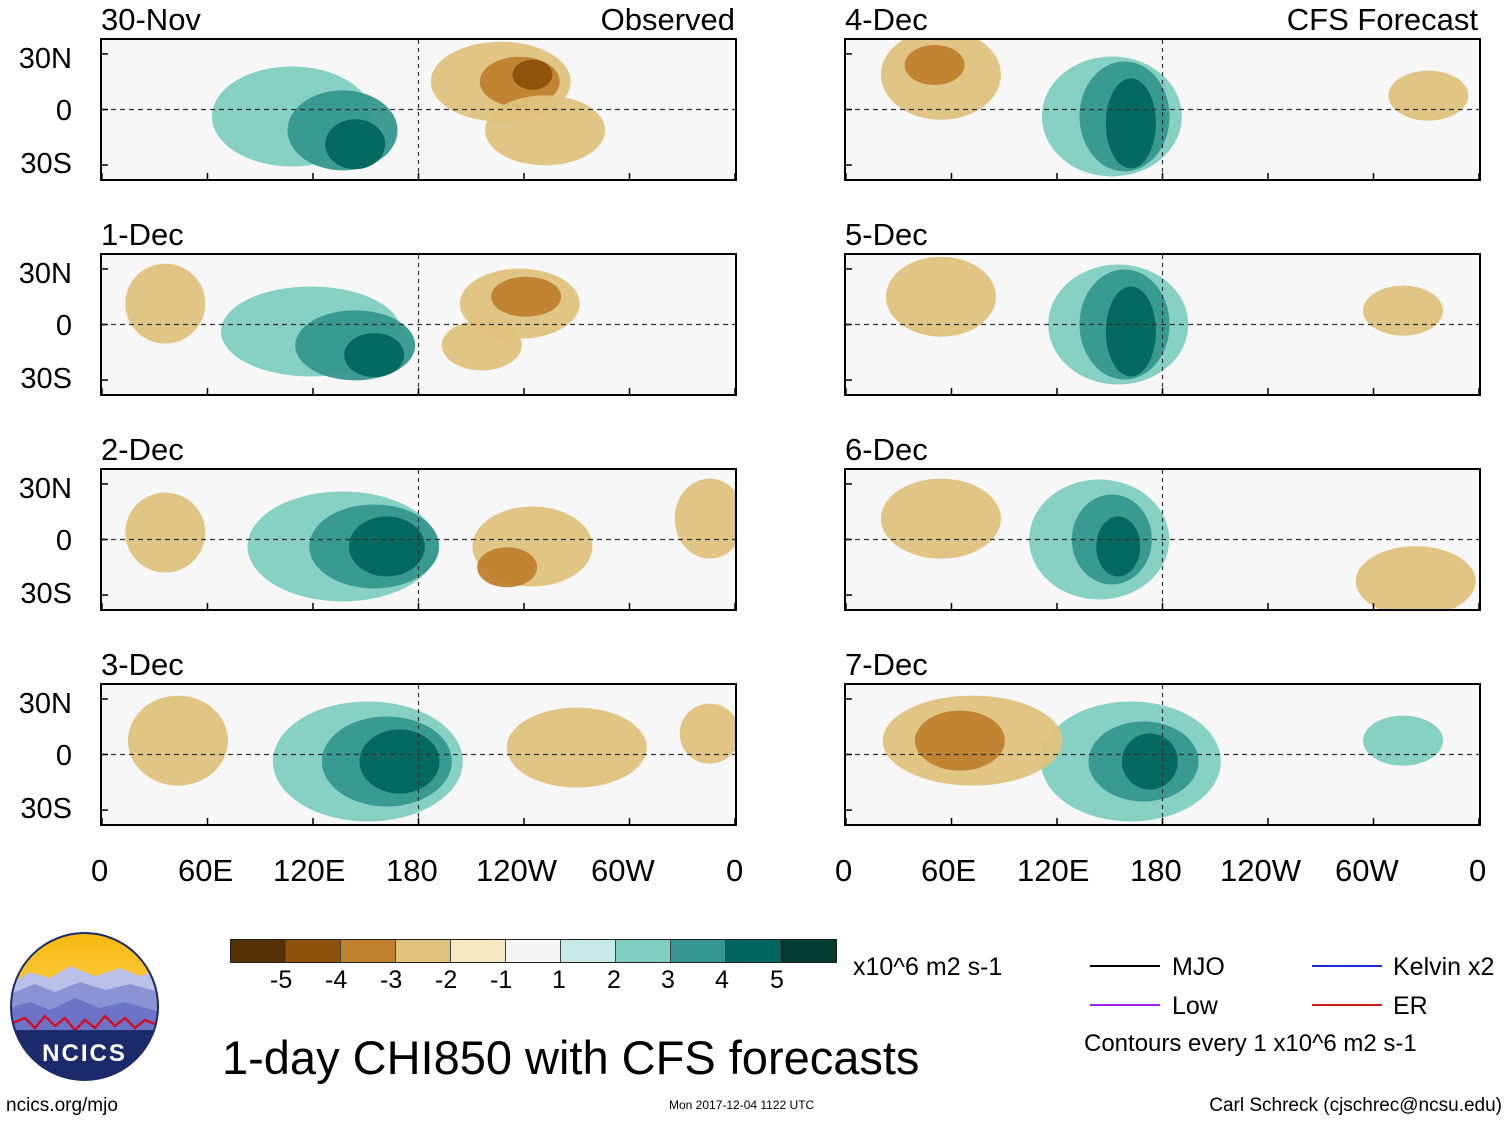 This screenshot has width=1510, height=1121. What do you see at coordinates (722, 980) in the screenshot?
I see `colorbar-label: 4` at bounding box center [722, 980].